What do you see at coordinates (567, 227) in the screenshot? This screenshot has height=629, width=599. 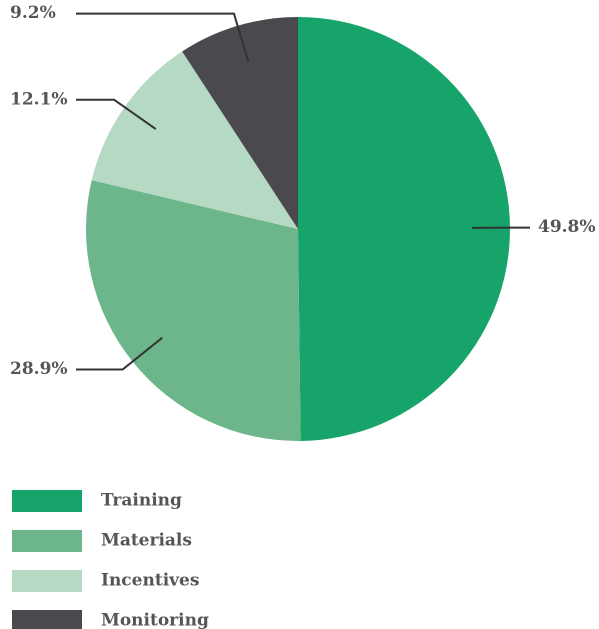 I see `data-label: 49.8%` at bounding box center [567, 227].